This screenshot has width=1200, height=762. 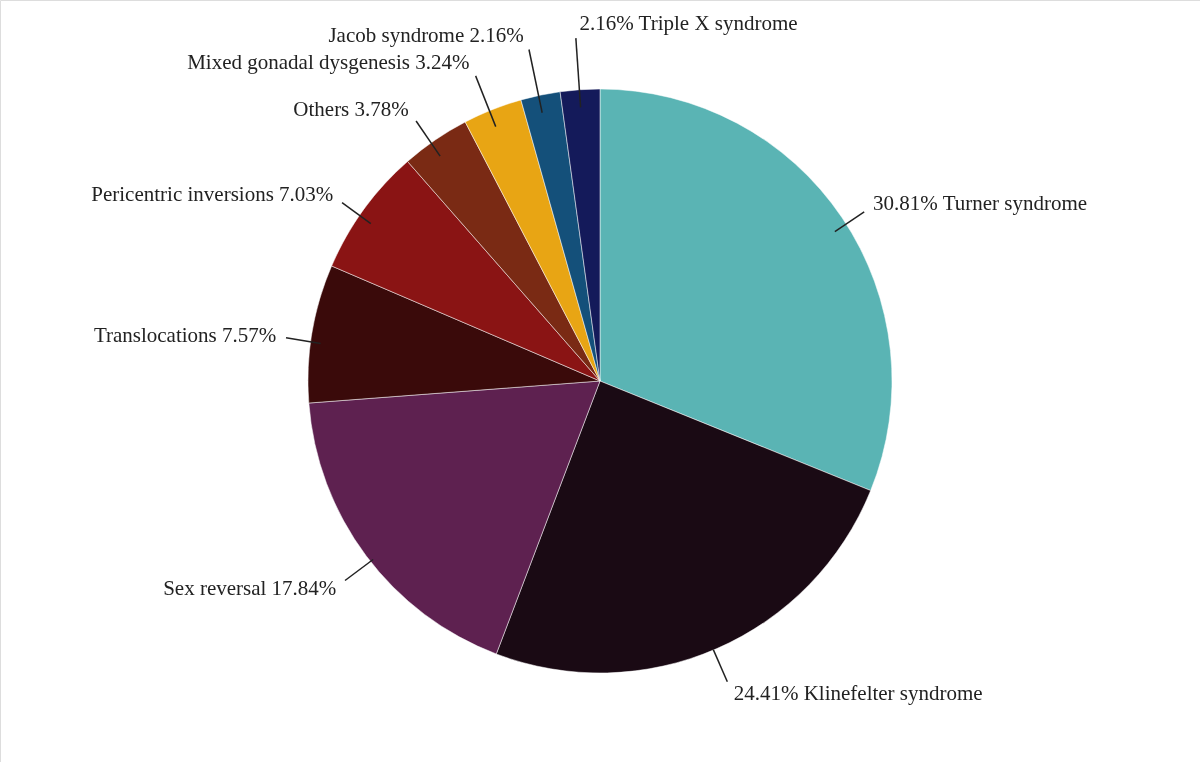 What do you see at coordinates (688, 23) in the screenshot?
I see `slice-label: 2.16% Triple X syndrome` at bounding box center [688, 23].